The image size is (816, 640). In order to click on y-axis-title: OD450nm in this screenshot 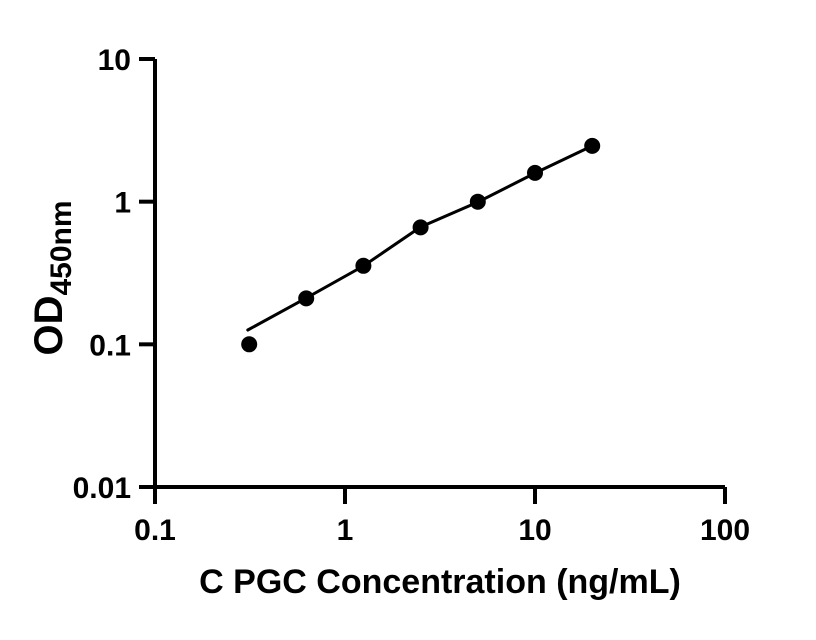, I will do `click(52, 277)`.